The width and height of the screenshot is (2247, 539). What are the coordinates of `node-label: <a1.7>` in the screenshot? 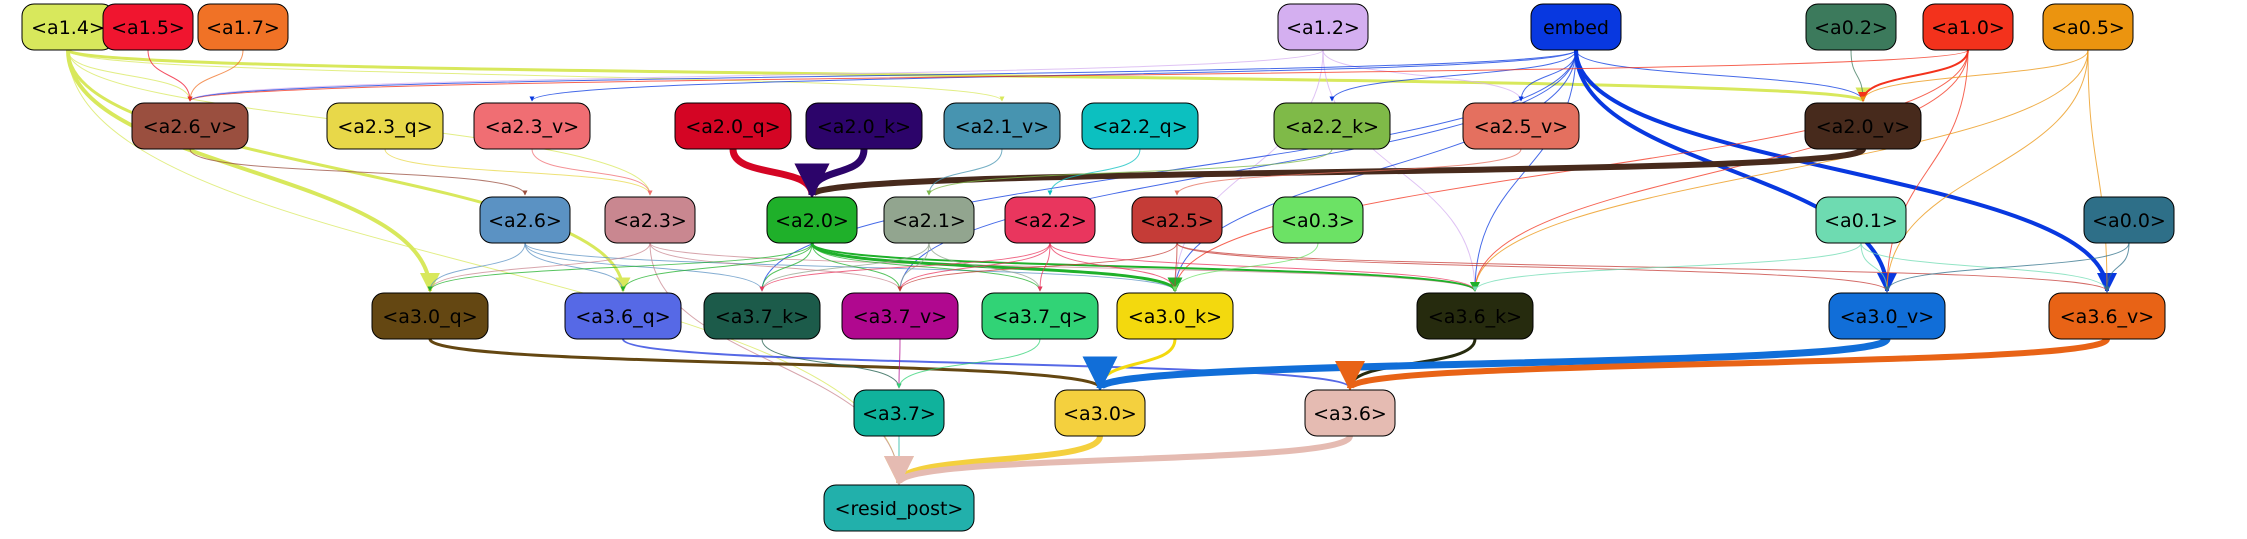 It's located at (243, 28).